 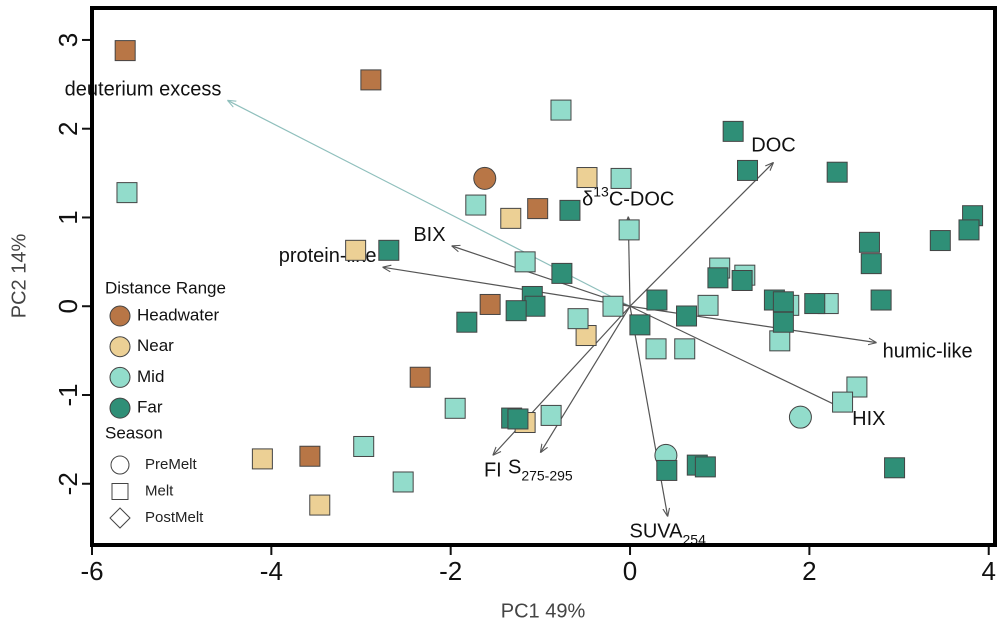 I want to click on y-tick-label: 2, so click(x=68, y=128).